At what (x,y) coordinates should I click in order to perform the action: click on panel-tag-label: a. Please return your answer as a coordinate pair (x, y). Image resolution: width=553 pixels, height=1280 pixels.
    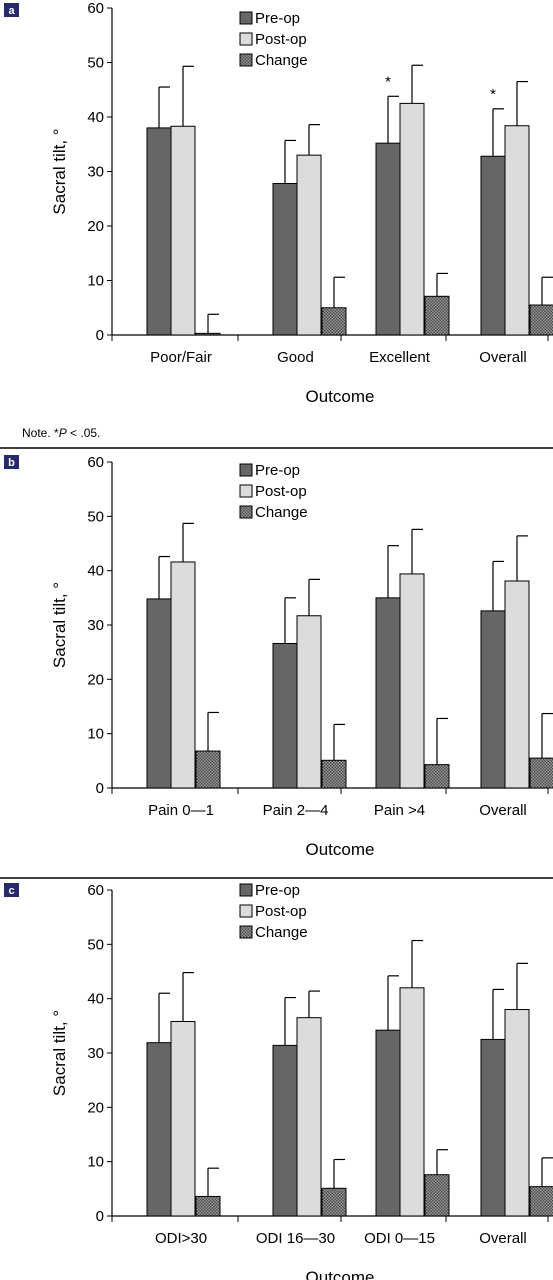
    Looking at the image, I should click on (11, 11).